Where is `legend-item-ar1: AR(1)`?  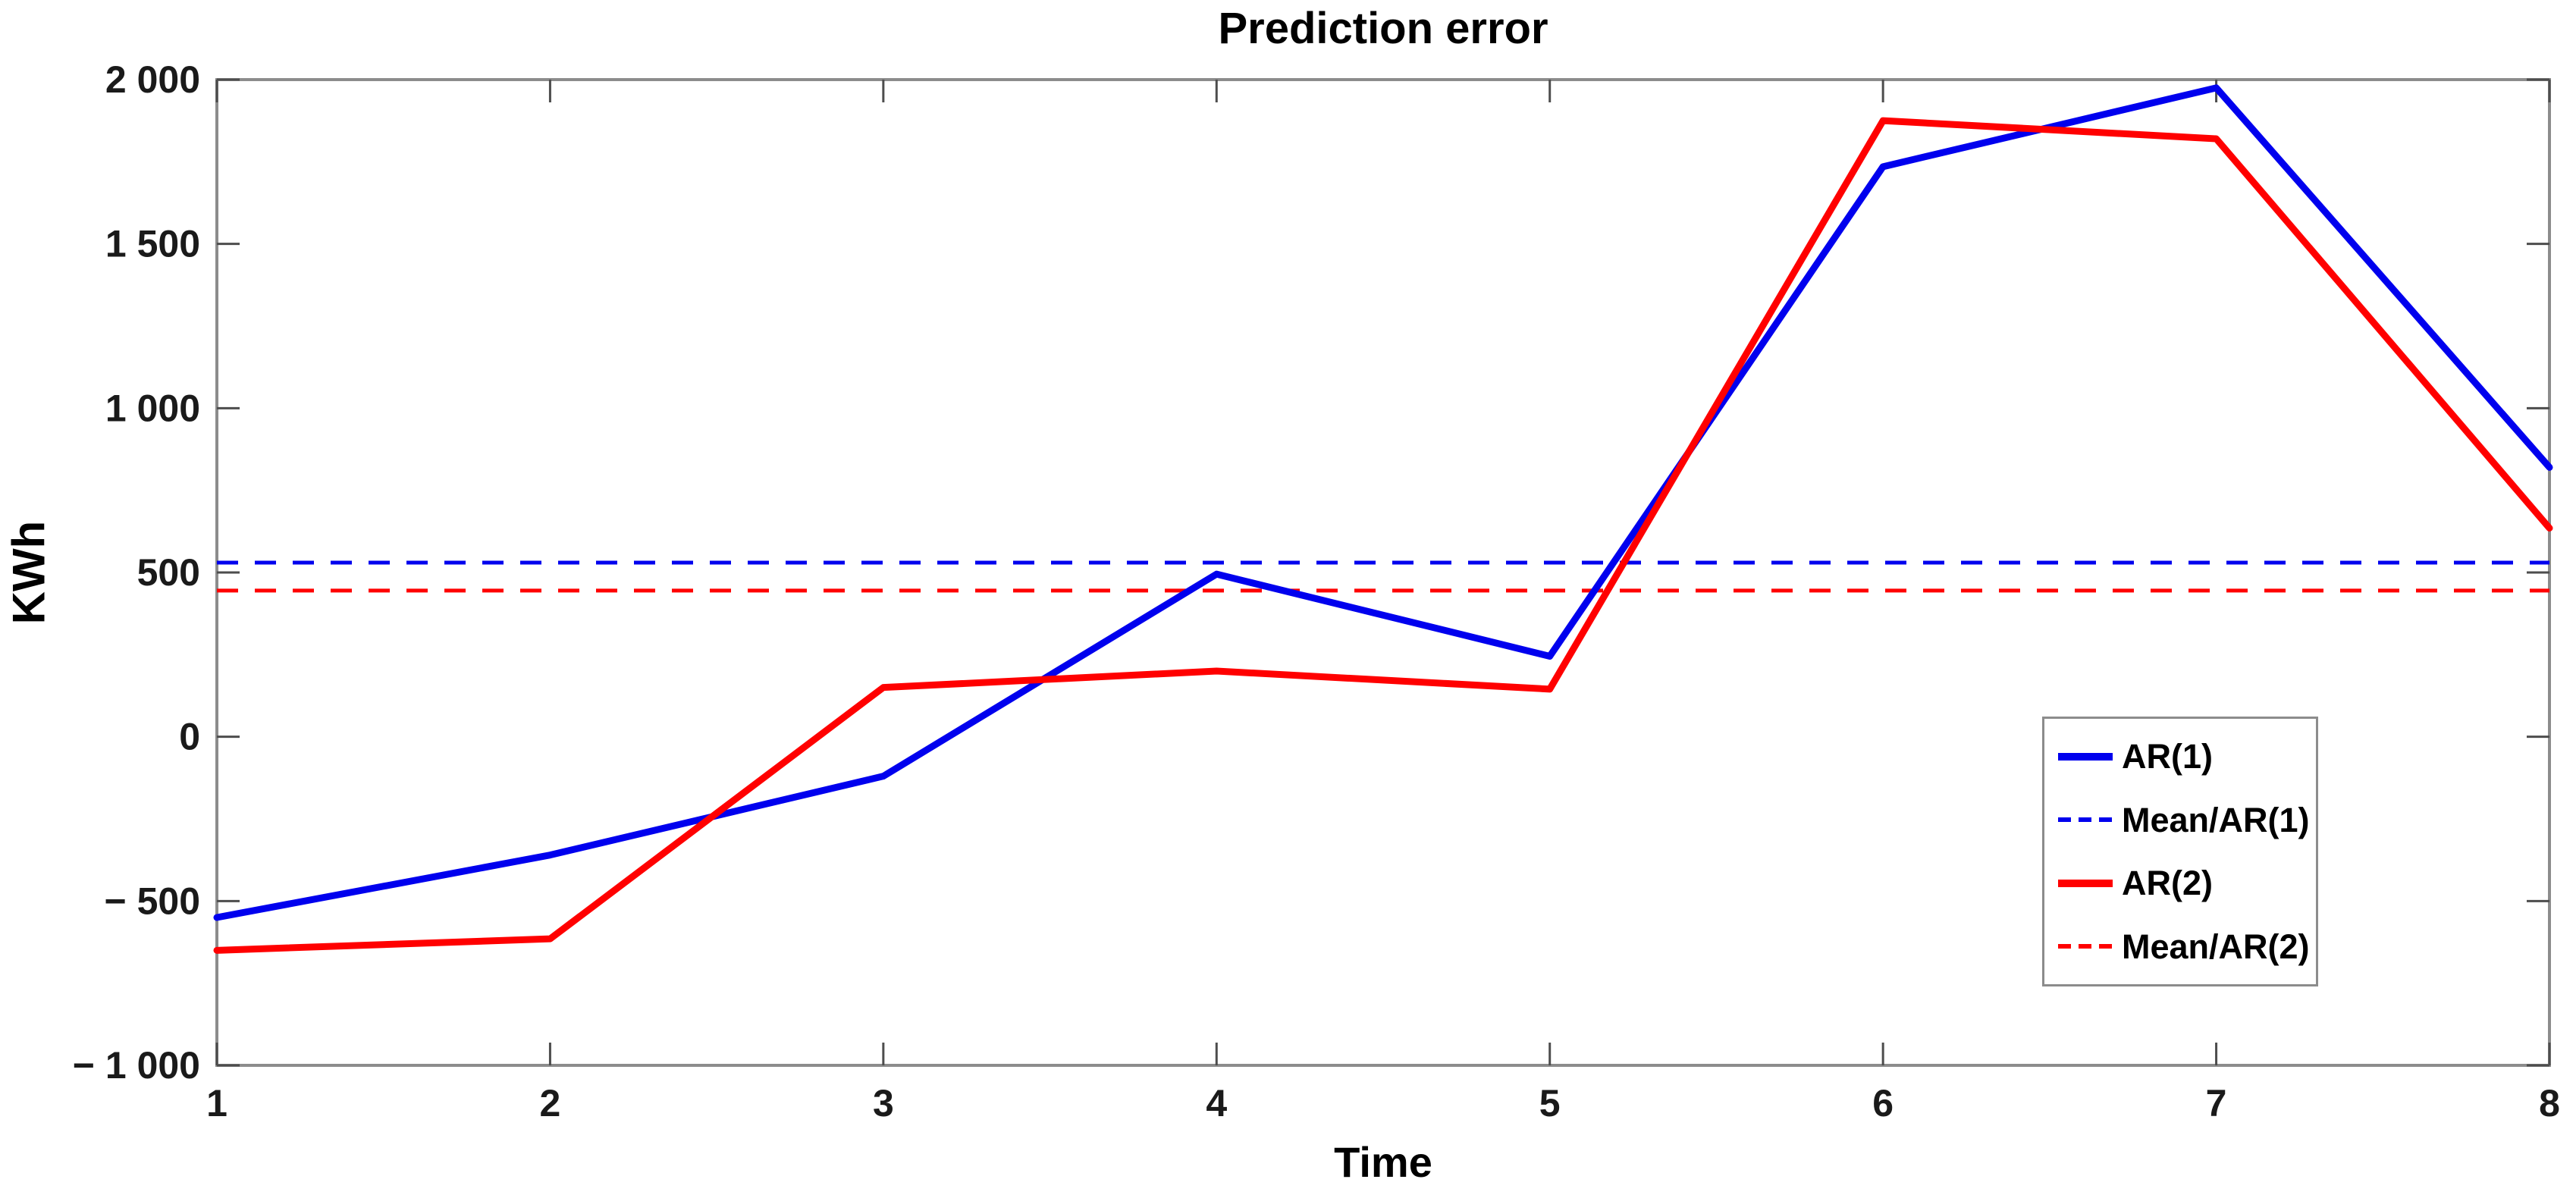 legend-item-ar1: AR(1) is located at coordinates (2185, 756).